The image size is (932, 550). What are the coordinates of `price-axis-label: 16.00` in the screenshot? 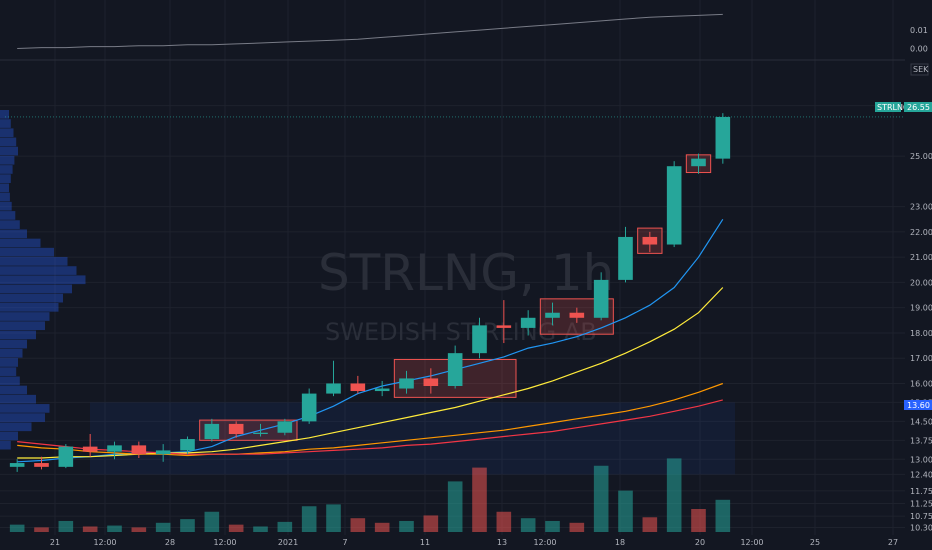 It's located at (921, 383).